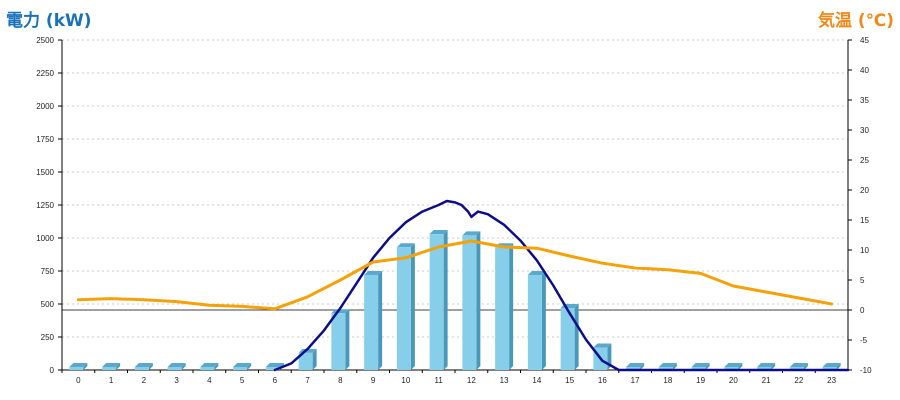 Image resolution: width=900 pixels, height=400 pixels. I want to click on x-tick-label: 1, so click(111, 380).